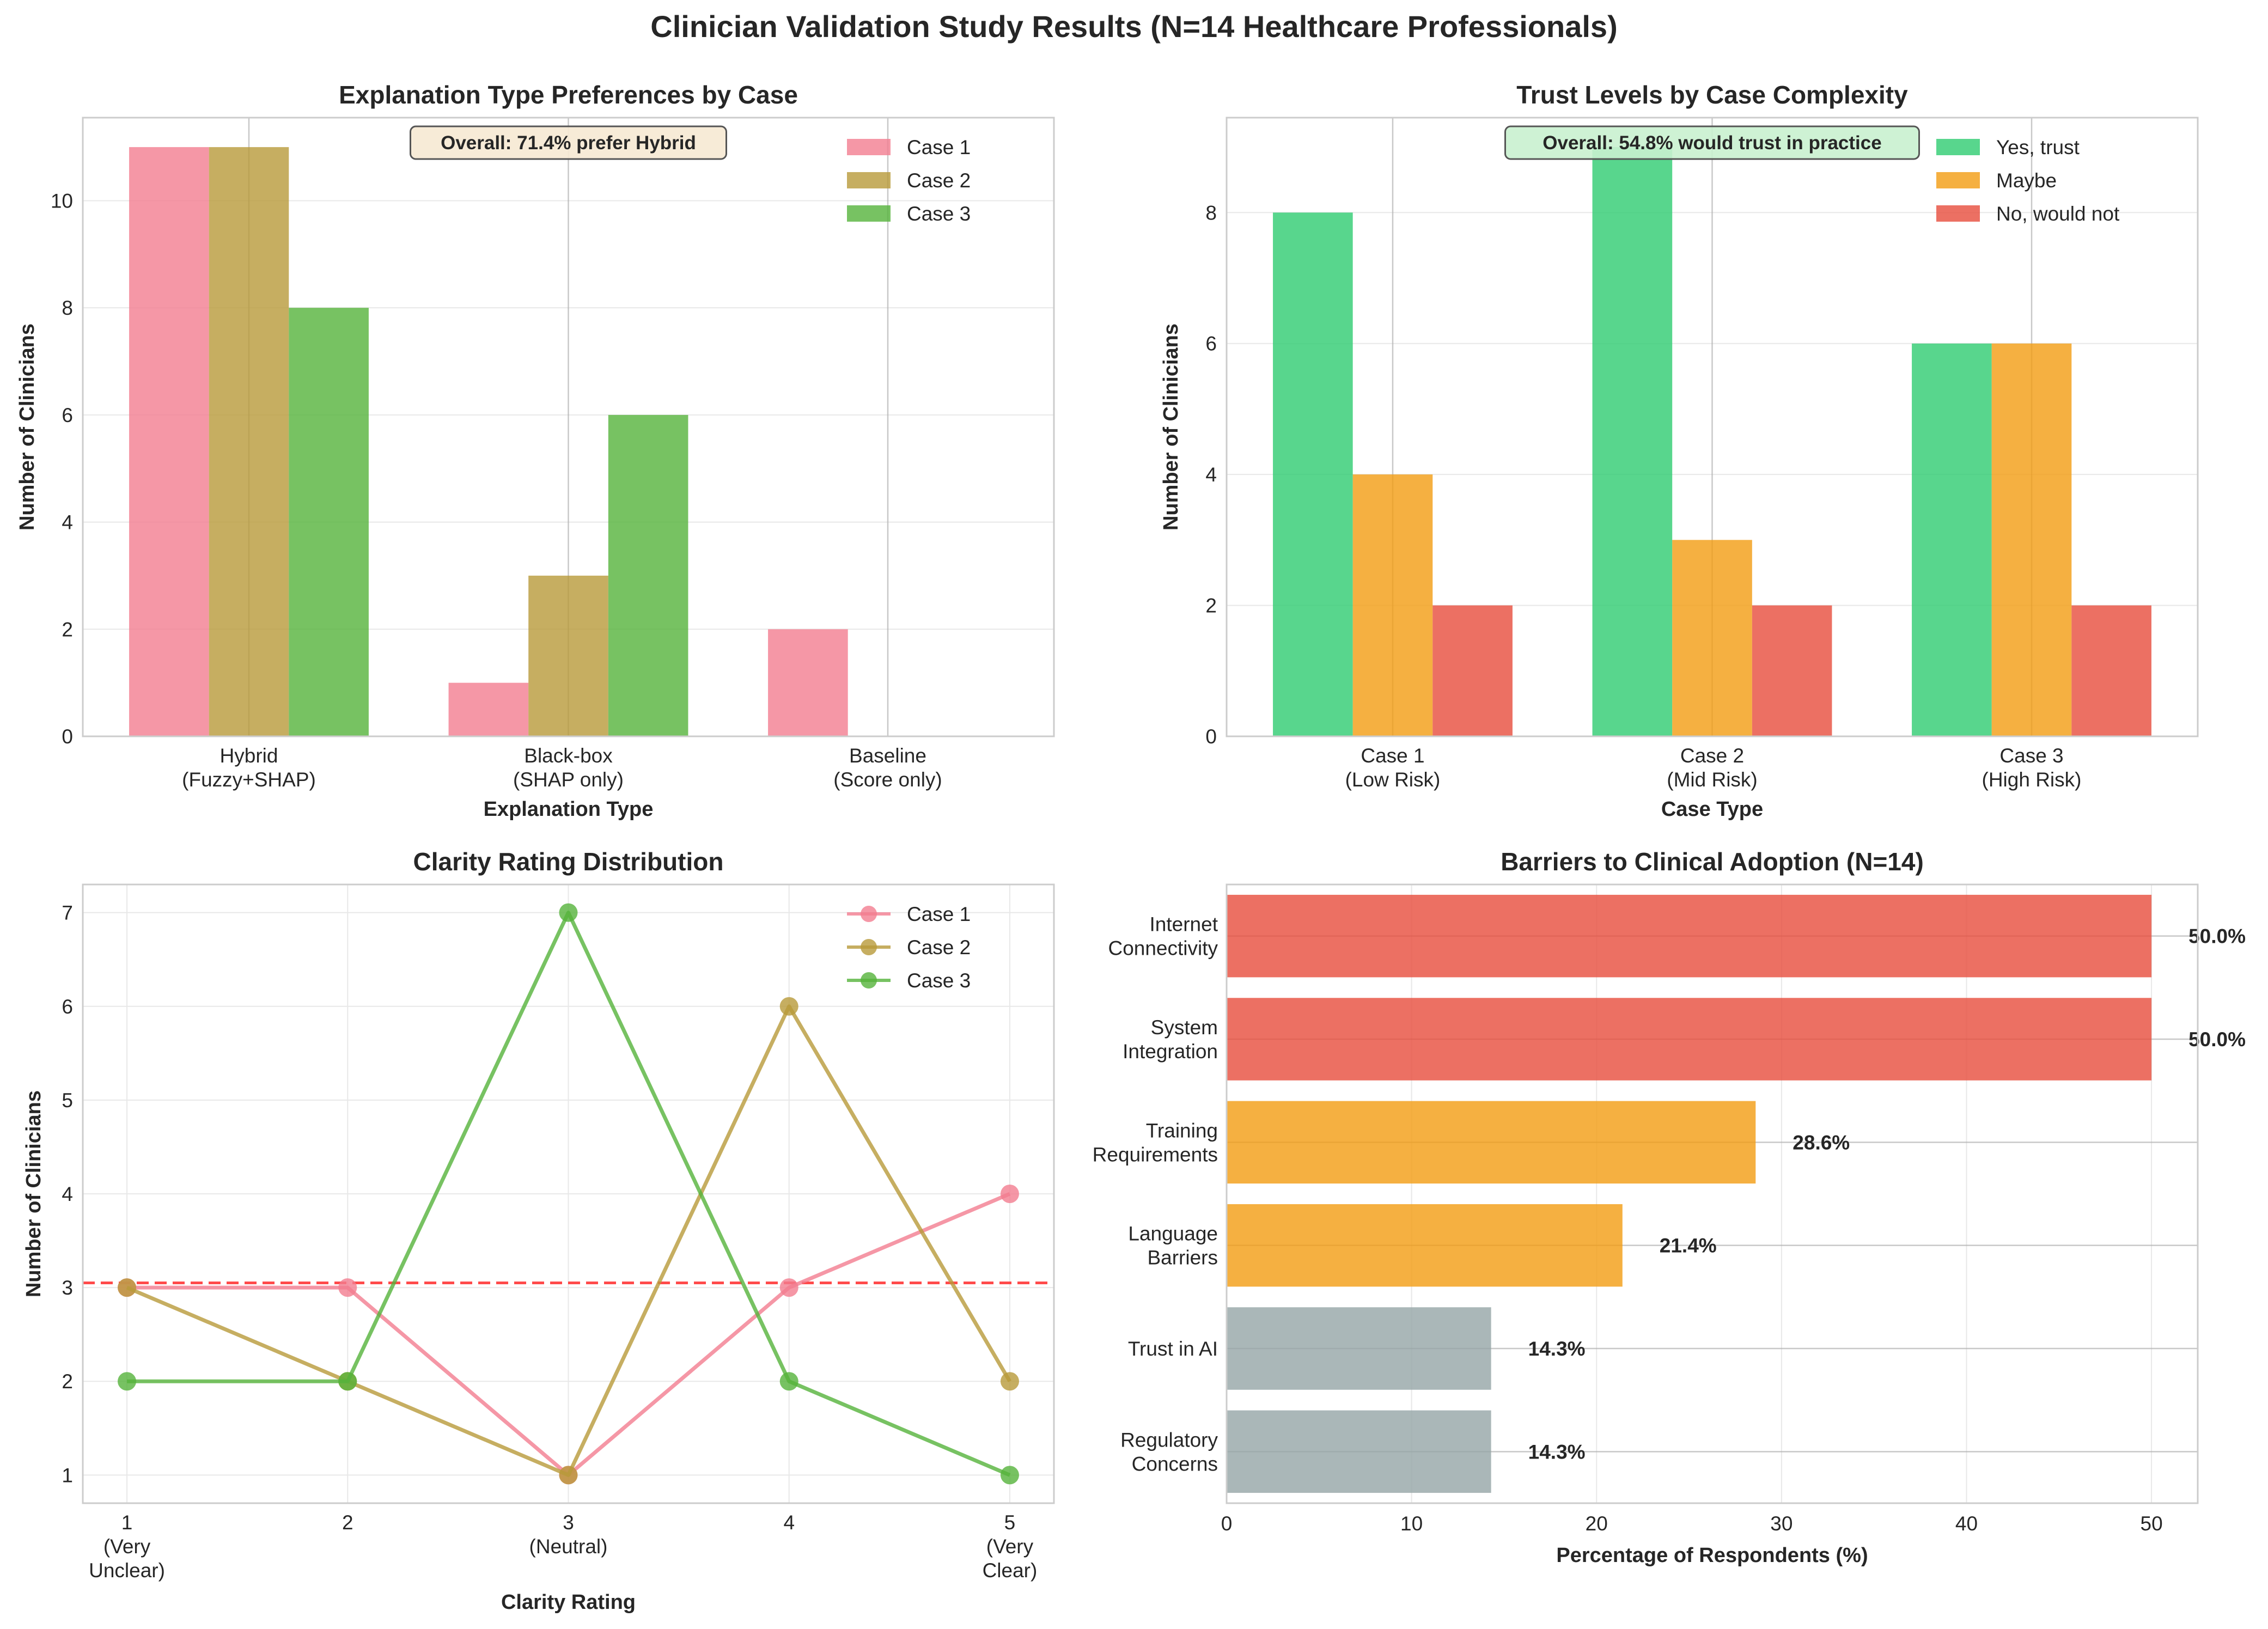  I want to click on x-tick-label: 0, so click(1227, 1524).